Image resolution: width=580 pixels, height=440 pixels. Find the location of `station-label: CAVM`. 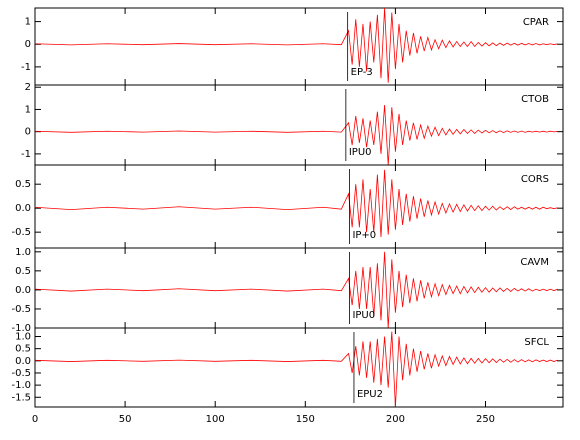

station-label: CAVM is located at coordinates (534, 262).